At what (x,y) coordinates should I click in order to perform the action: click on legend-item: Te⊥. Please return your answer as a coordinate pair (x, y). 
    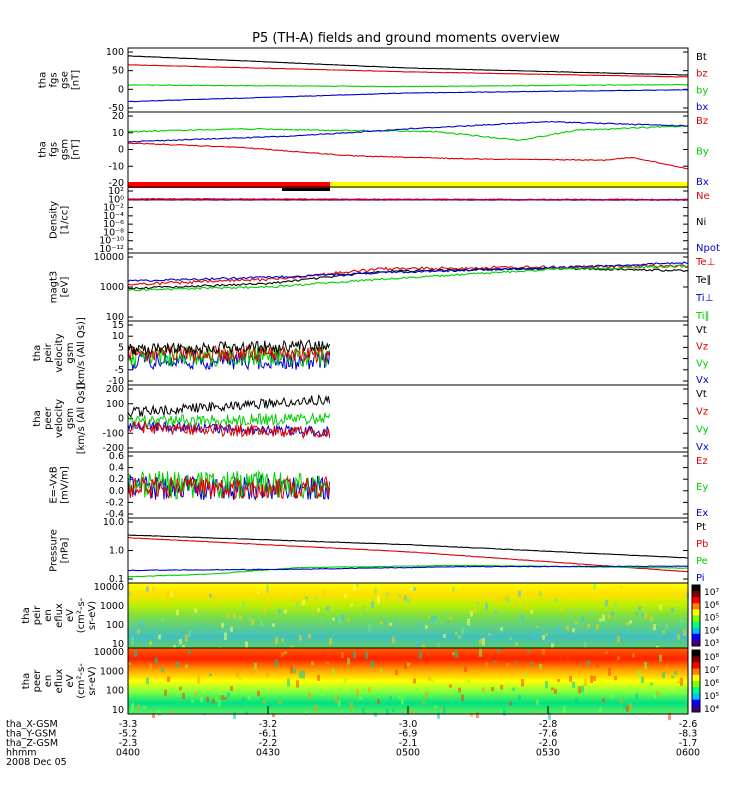
    Looking at the image, I should click on (705, 262).